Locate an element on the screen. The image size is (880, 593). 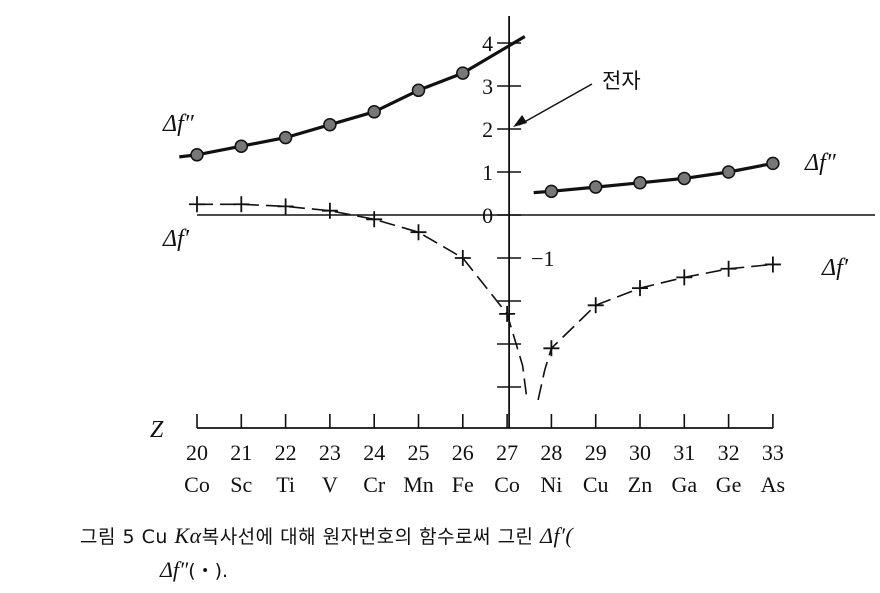
x-tick-label: 23 is located at coordinates (330, 452).